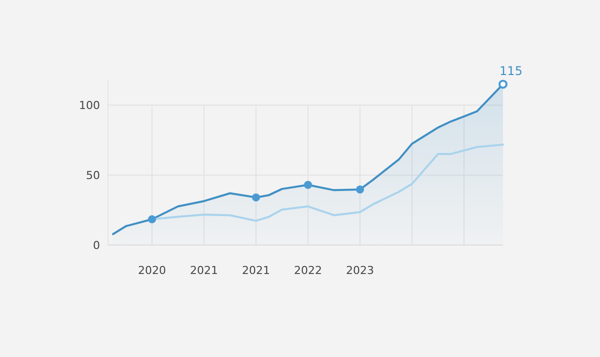 The height and width of the screenshot is (357, 600). Describe the element at coordinates (93, 175) in the screenshot. I see `y-tick-label: 50` at that location.